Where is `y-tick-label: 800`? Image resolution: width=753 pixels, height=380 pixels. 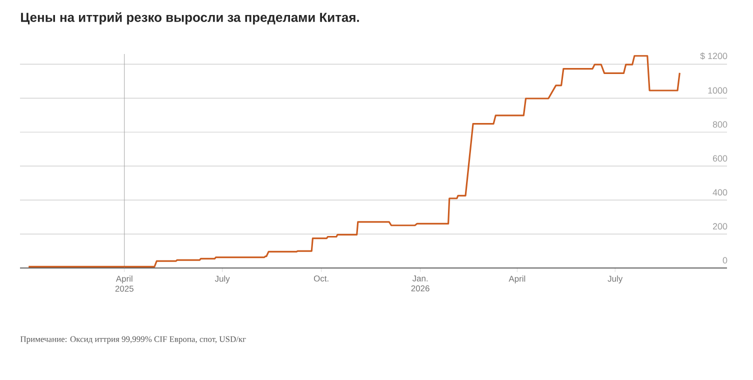 y-tick-label: 800 is located at coordinates (720, 124).